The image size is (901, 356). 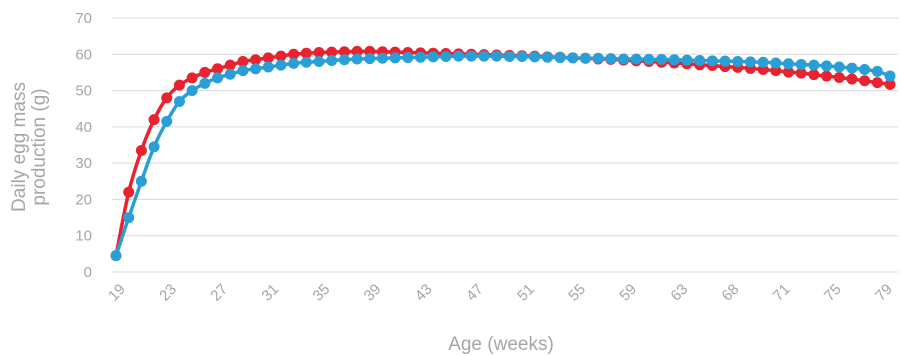 What do you see at coordinates (83, 163) in the screenshot?
I see `y-tick-label: 30` at bounding box center [83, 163].